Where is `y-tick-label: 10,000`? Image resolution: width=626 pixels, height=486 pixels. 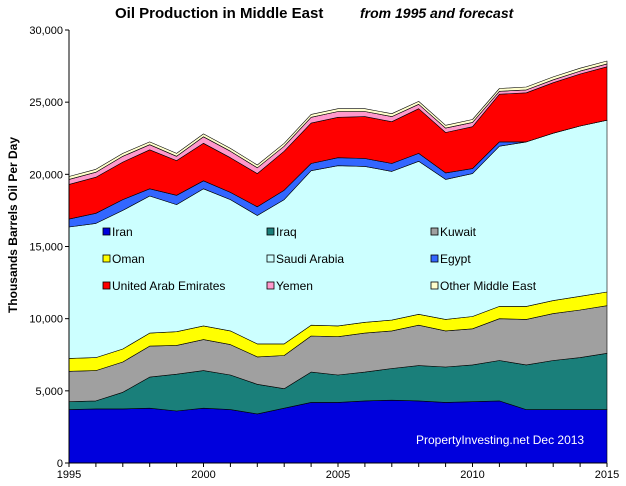
y-tick-label: 10,000 is located at coordinates (46, 320).